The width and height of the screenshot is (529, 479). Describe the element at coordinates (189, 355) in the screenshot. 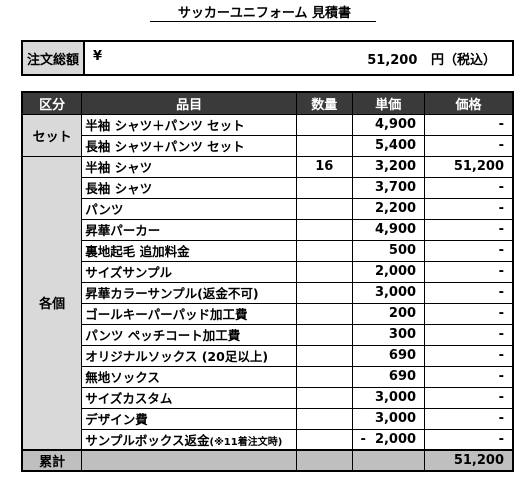

I see `item-name: オリジナルソックス (20足以上)` at that location.